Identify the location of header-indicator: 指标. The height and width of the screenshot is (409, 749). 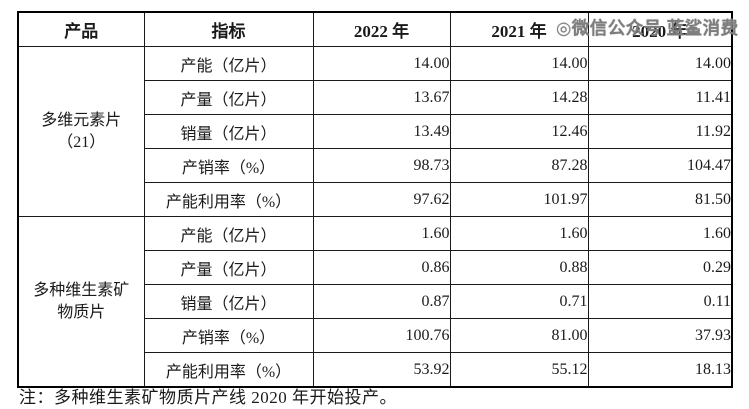
(228, 29).